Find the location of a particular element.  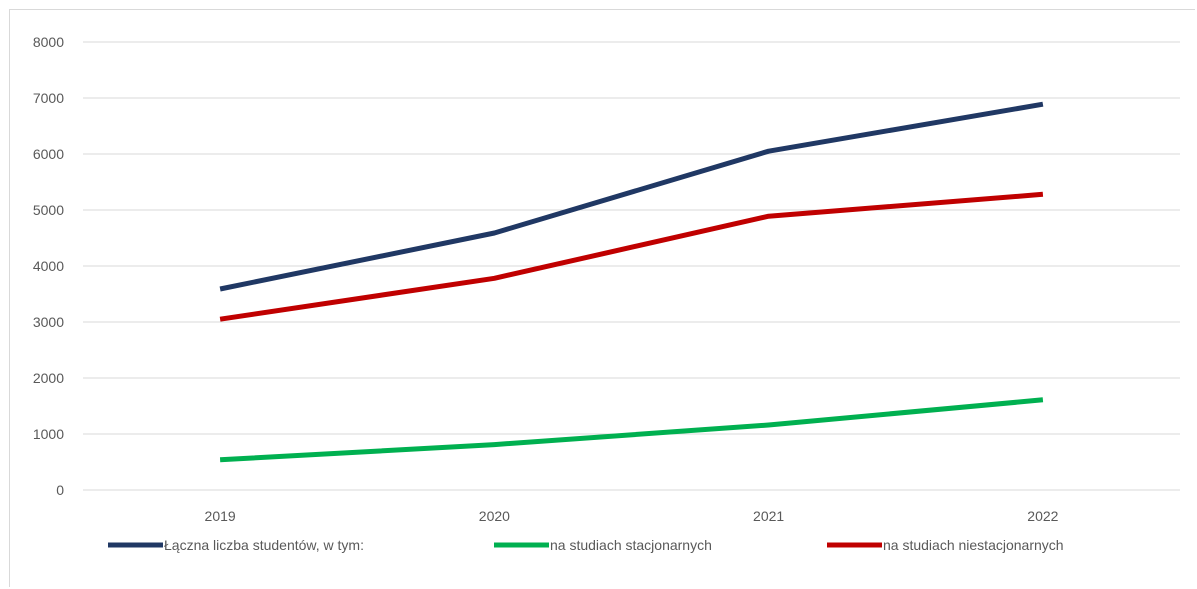

x-axis-ticks: 2019 2020 2021 2022 is located at coordinates (632, 516).